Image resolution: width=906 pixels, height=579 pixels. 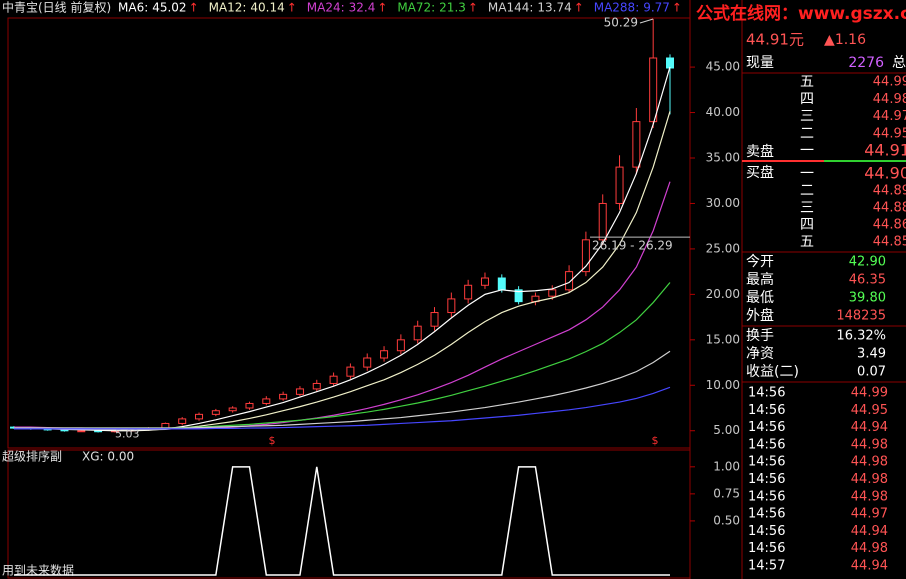 I want to click on panel-text: 2276, so click(x=866, y=63).